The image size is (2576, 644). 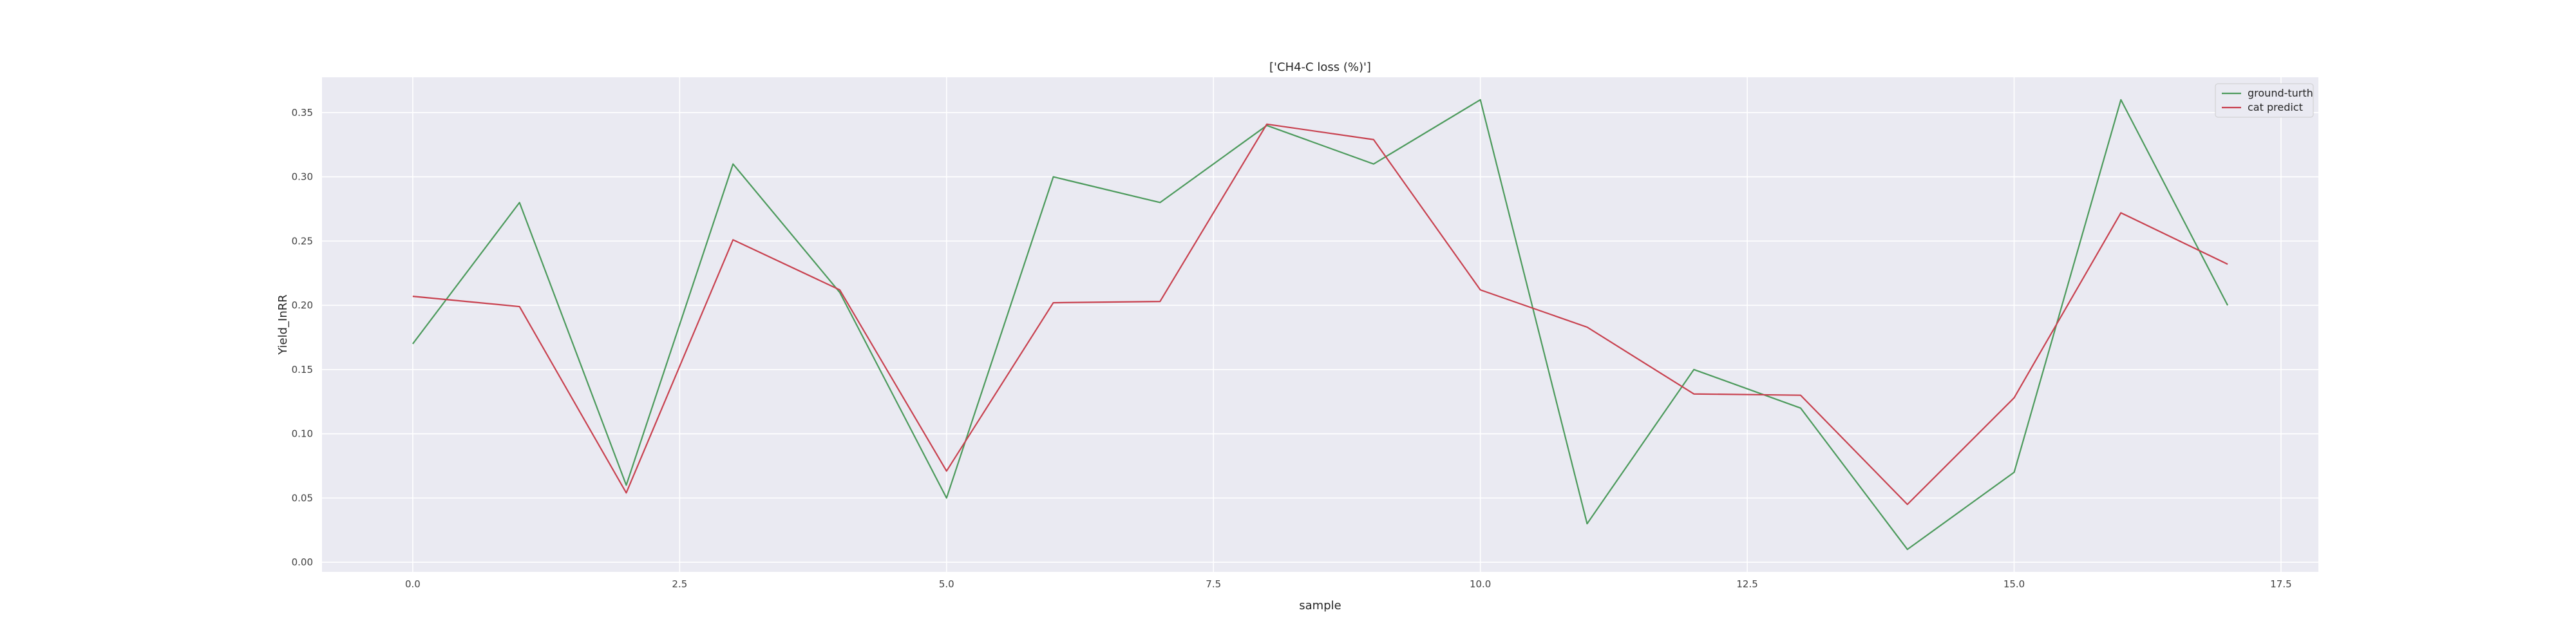 I want to click on y-tick-label: 0.35, so click(x=302, y=112).